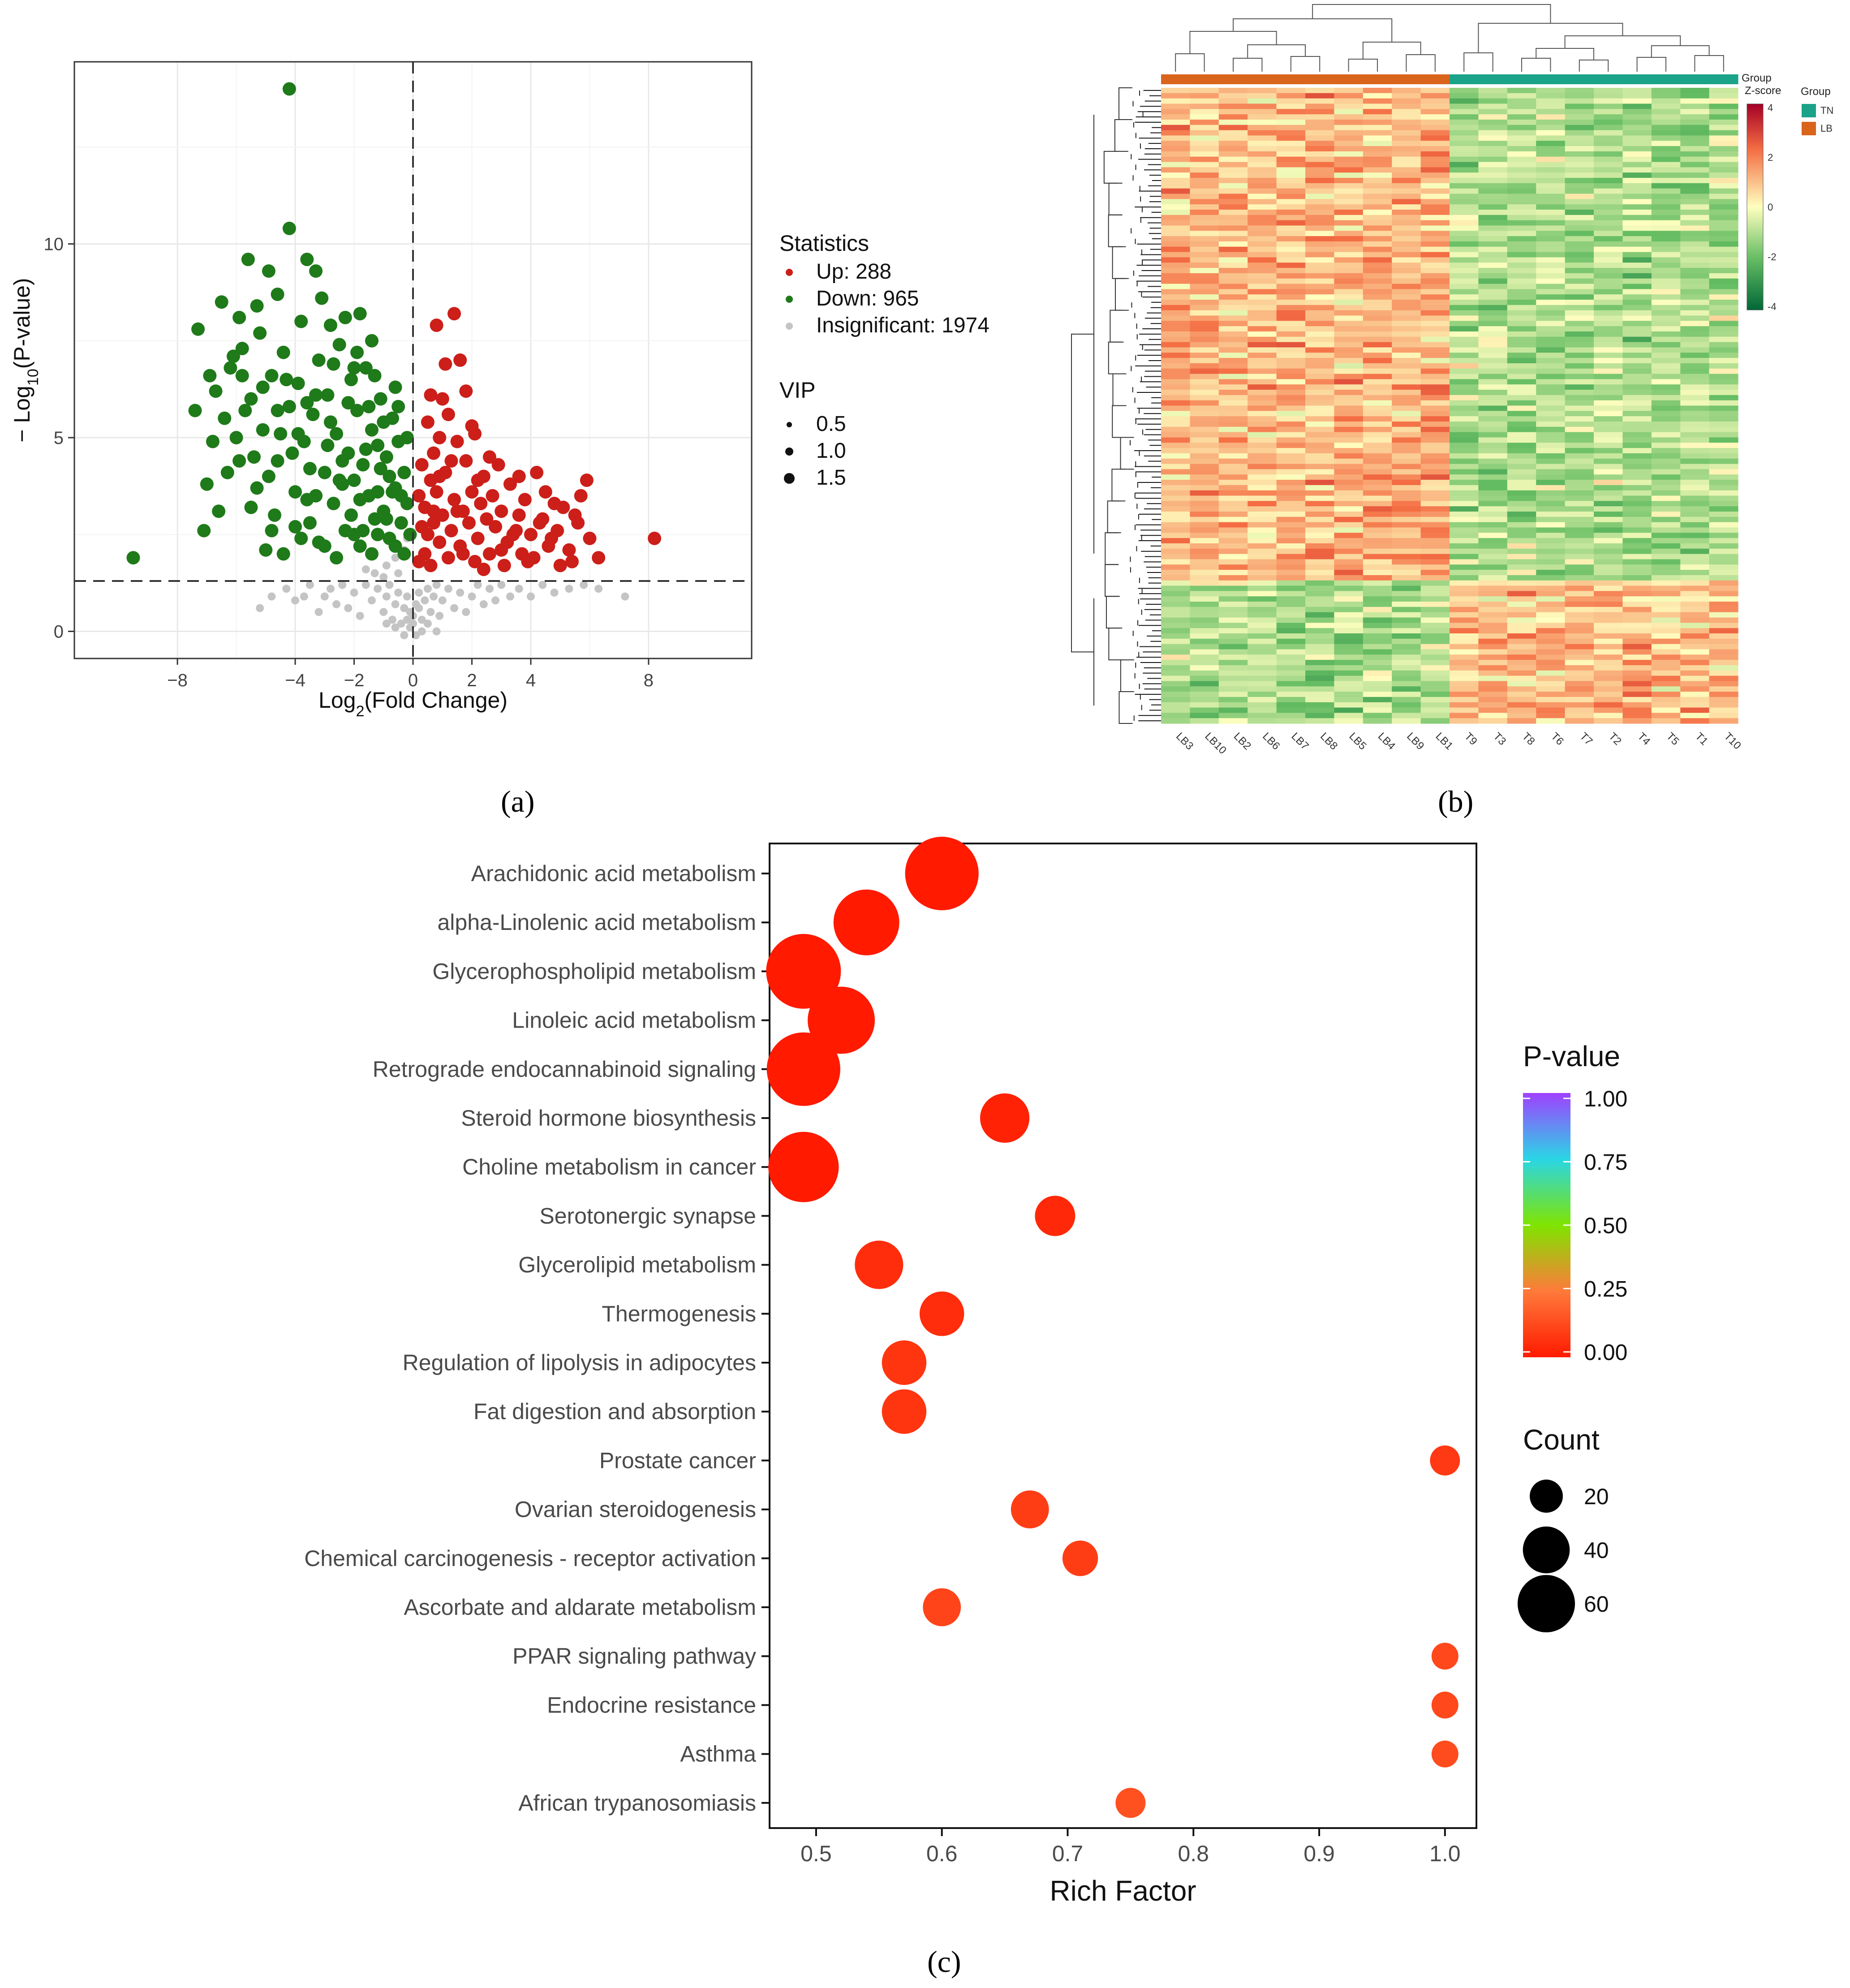  Describe the element at coordinates (637, 1265) in the screenshot. I see `pathway-label: Glycerolipid metabolism` at that location.